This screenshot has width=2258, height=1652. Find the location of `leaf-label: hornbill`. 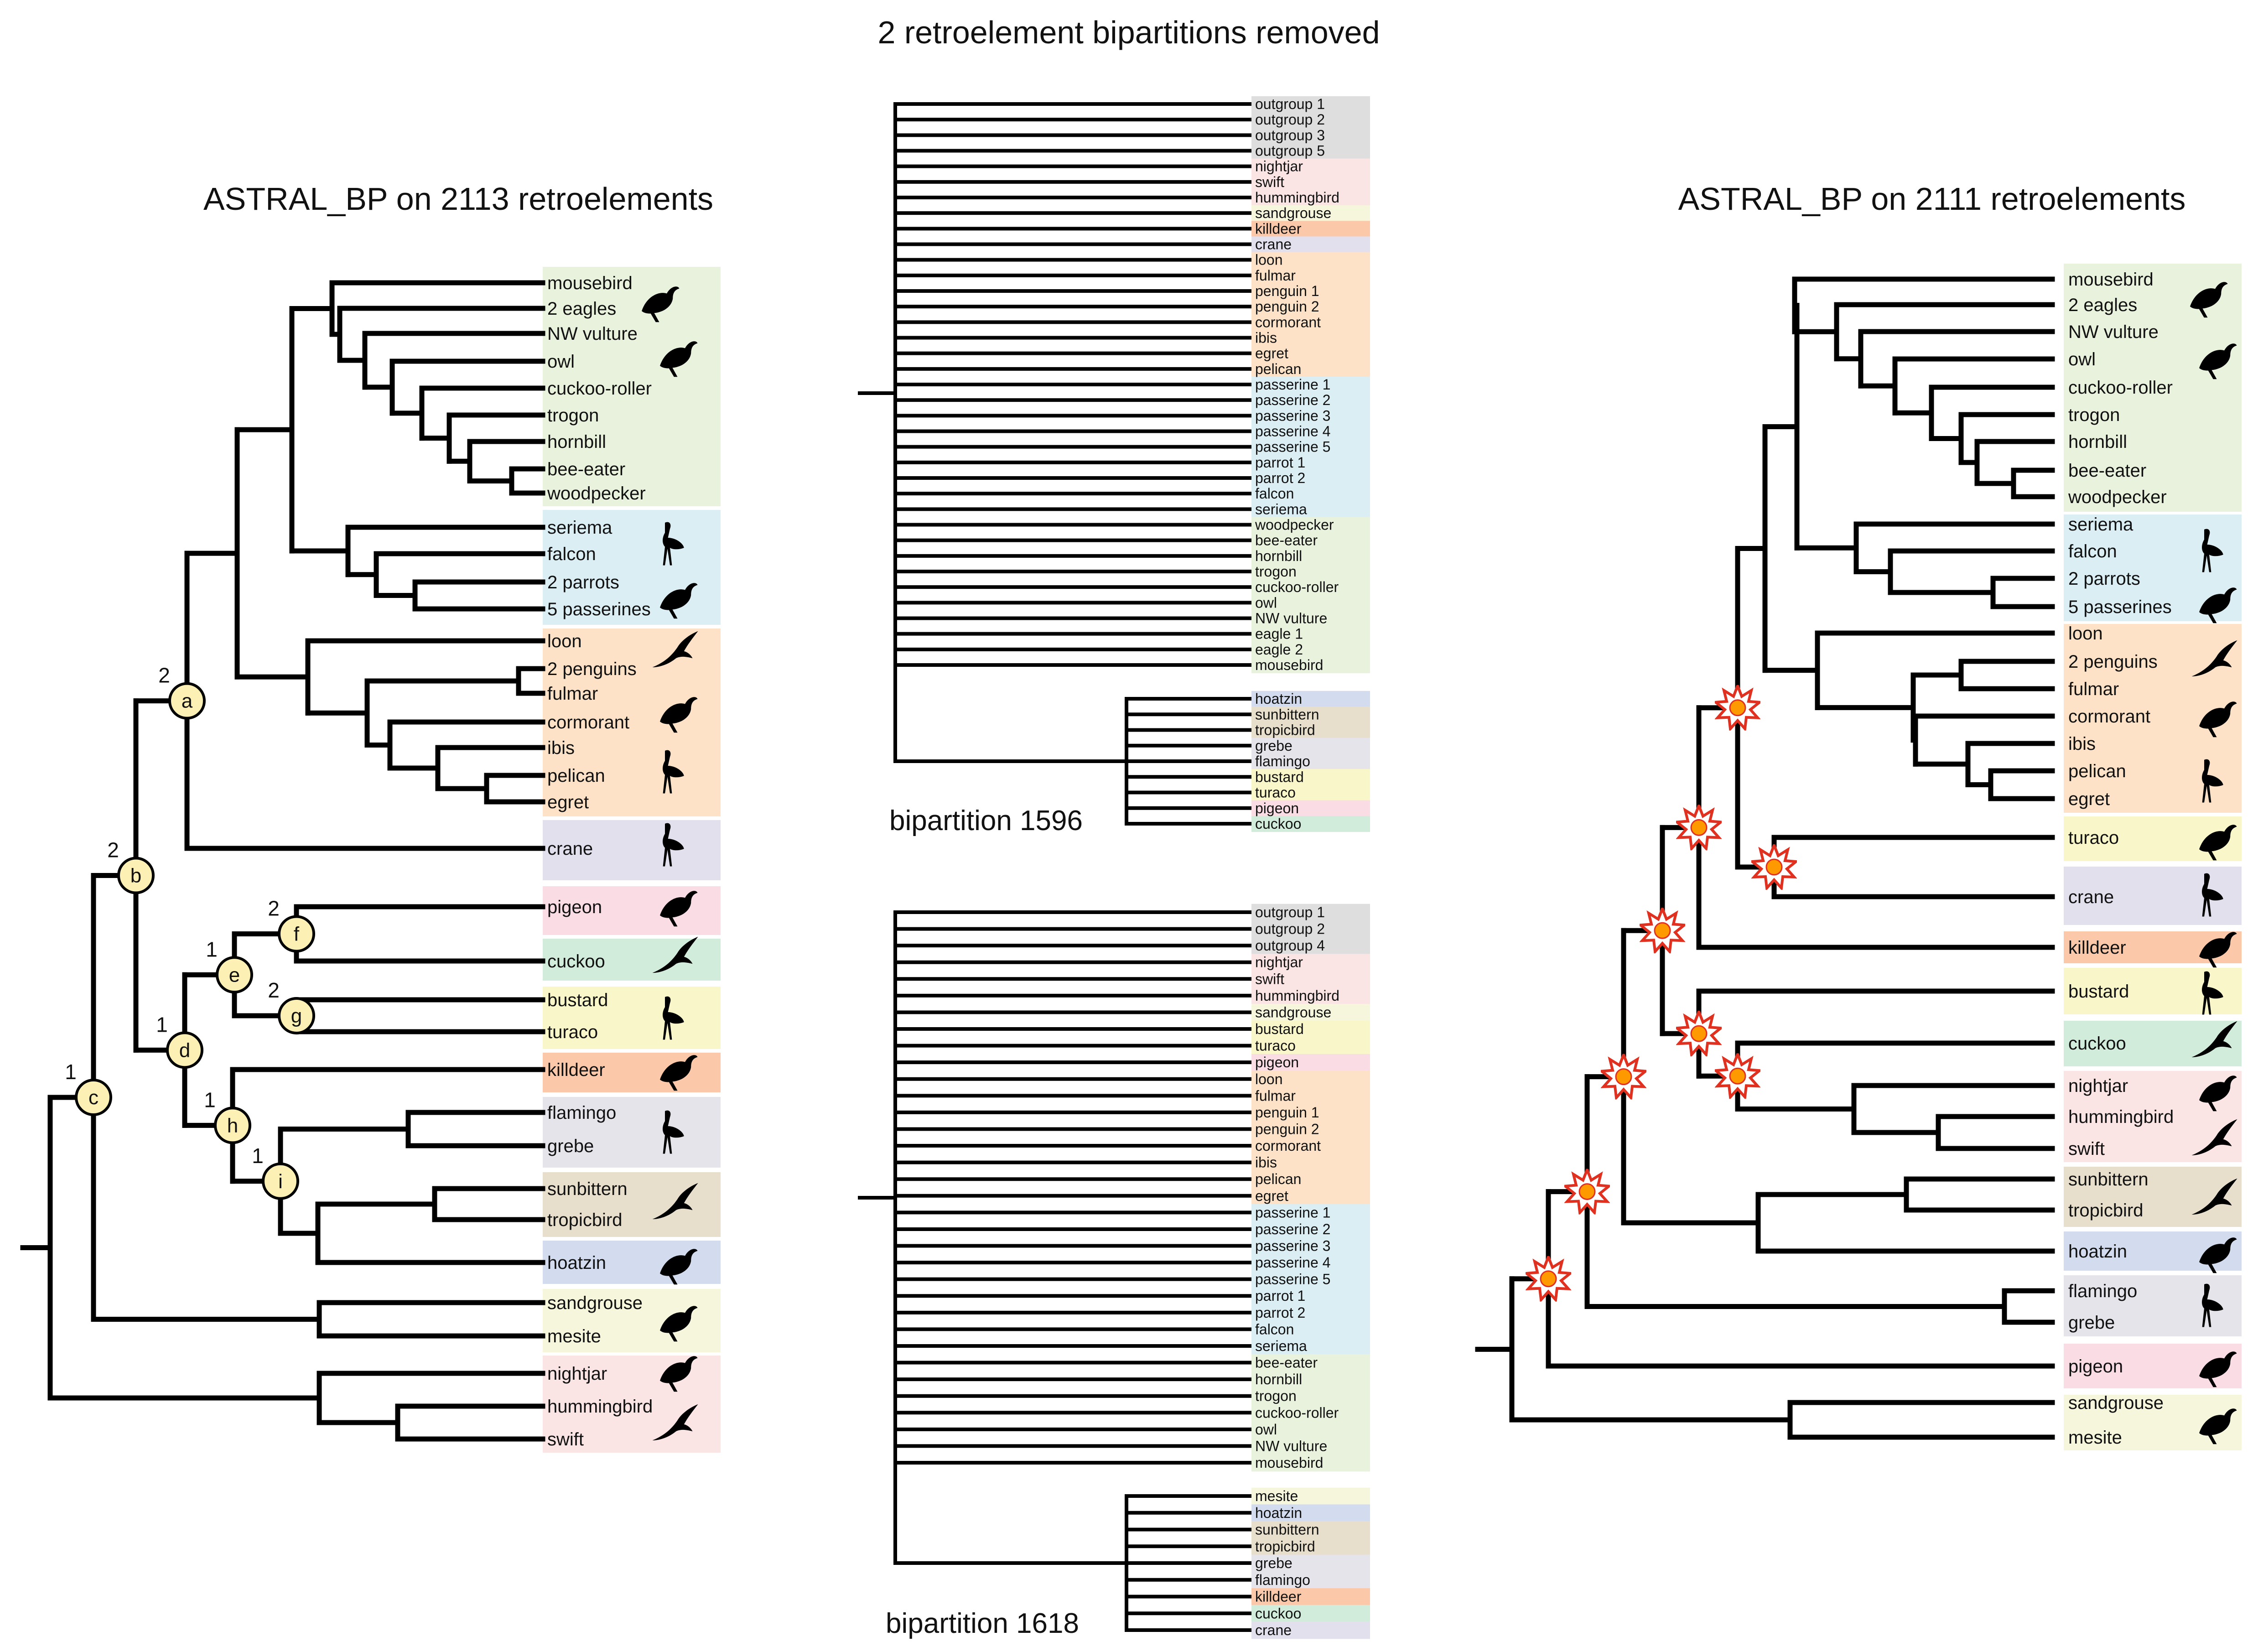

leaf-label: hornbill is located at coordinates (1278, 1379).